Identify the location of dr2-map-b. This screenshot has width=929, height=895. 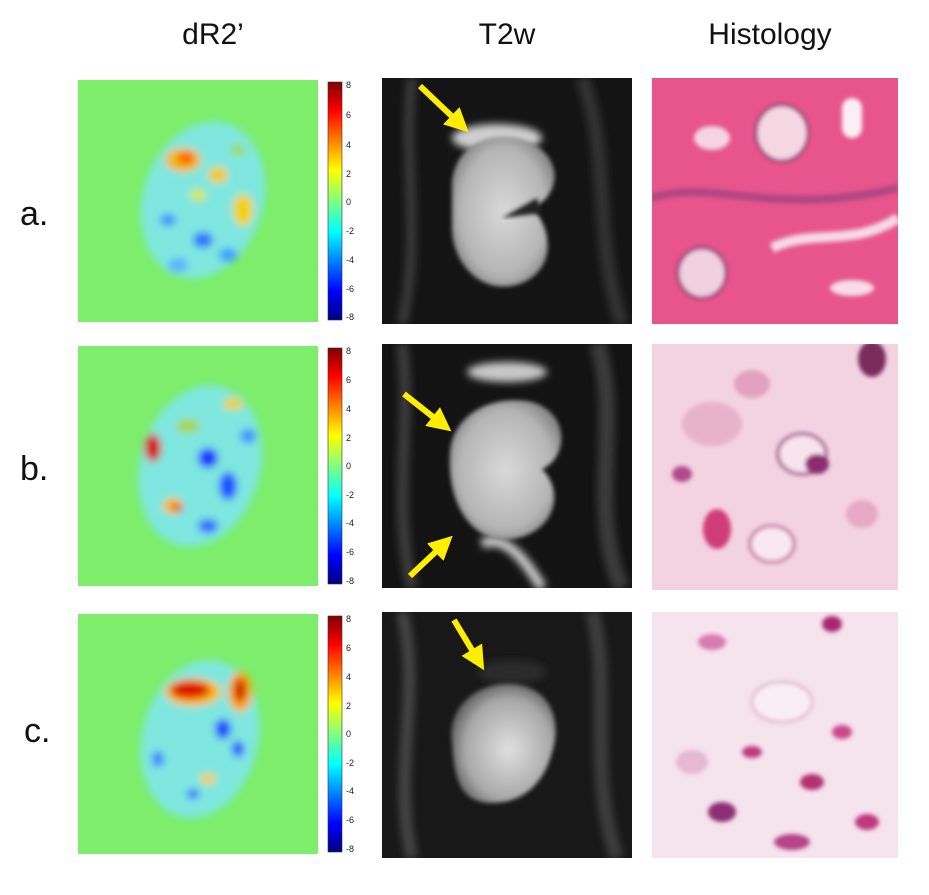
(198, 466).